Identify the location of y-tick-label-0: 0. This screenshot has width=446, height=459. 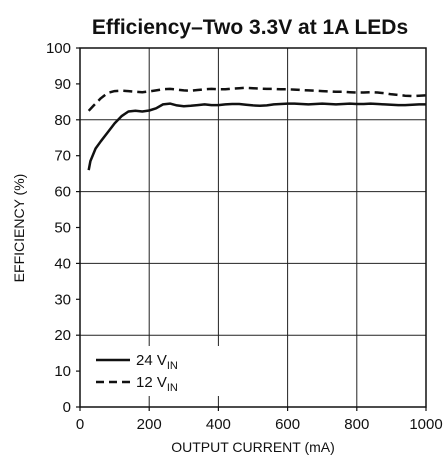
(67, 407).